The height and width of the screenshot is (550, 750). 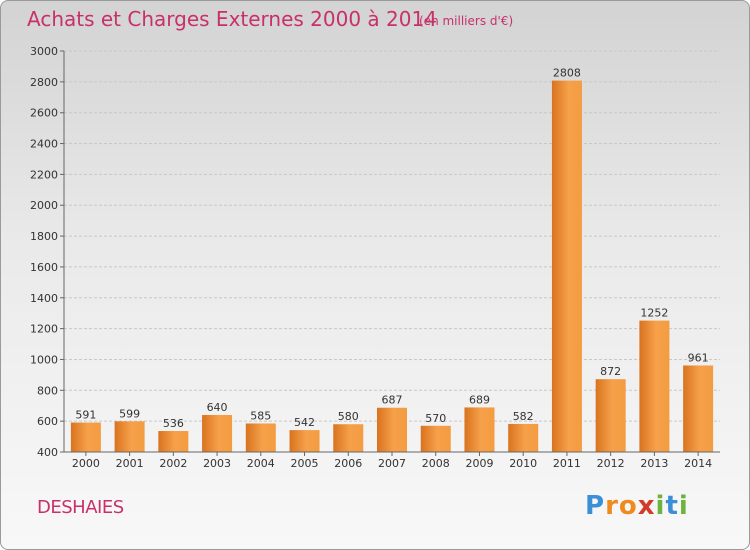 What do you see at coordinates (44, 113) in the screenshot?
I see `y-tick-label: 2600` at bounding box center [44, 113].